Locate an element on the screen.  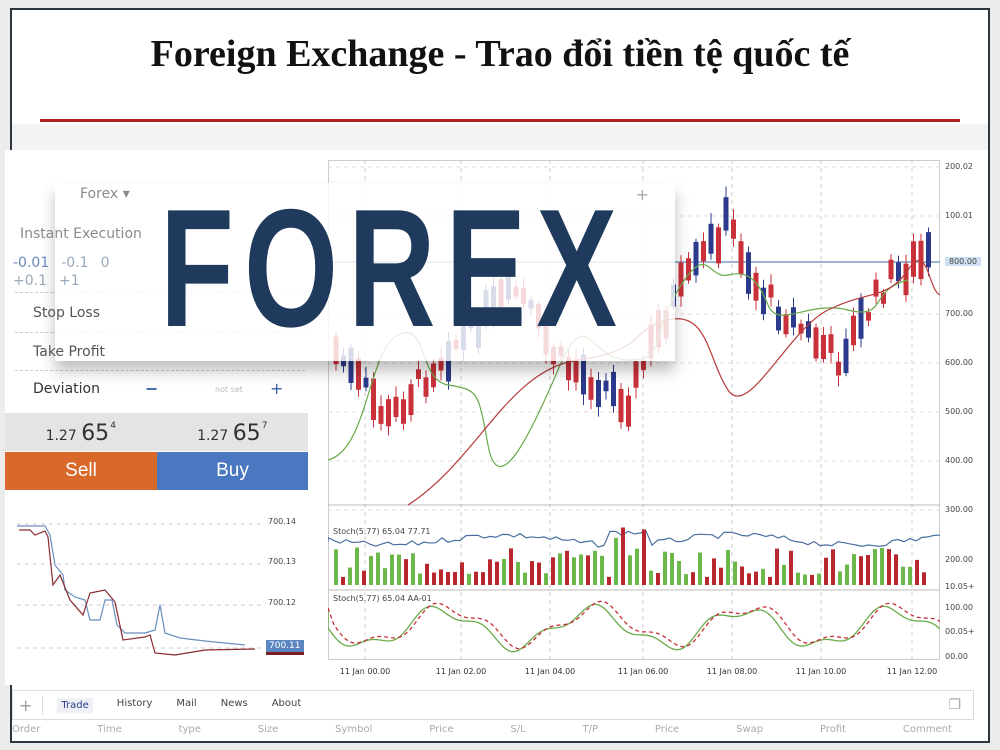
column-header: Order is located at coordinates (26, 729).